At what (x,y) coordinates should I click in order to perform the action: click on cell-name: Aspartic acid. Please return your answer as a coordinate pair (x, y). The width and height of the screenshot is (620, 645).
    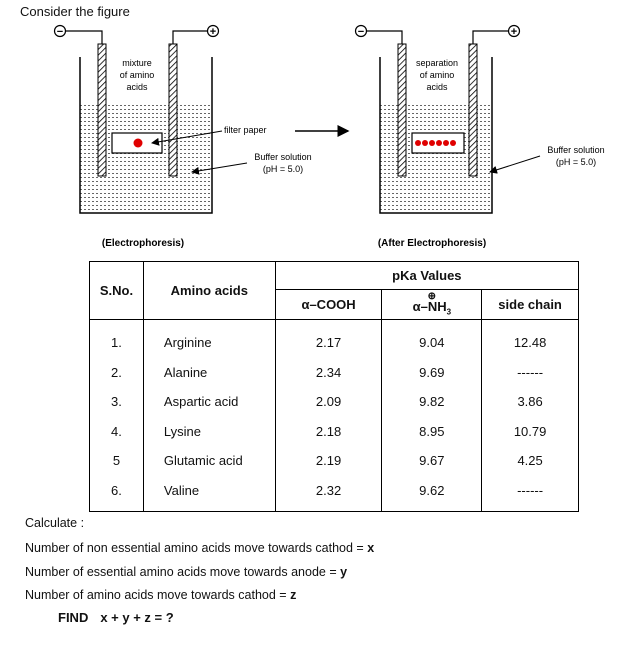
    Looking at the image, I should click on (209, 402).